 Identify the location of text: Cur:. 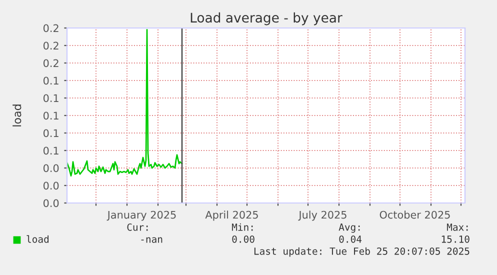
(137, 227).